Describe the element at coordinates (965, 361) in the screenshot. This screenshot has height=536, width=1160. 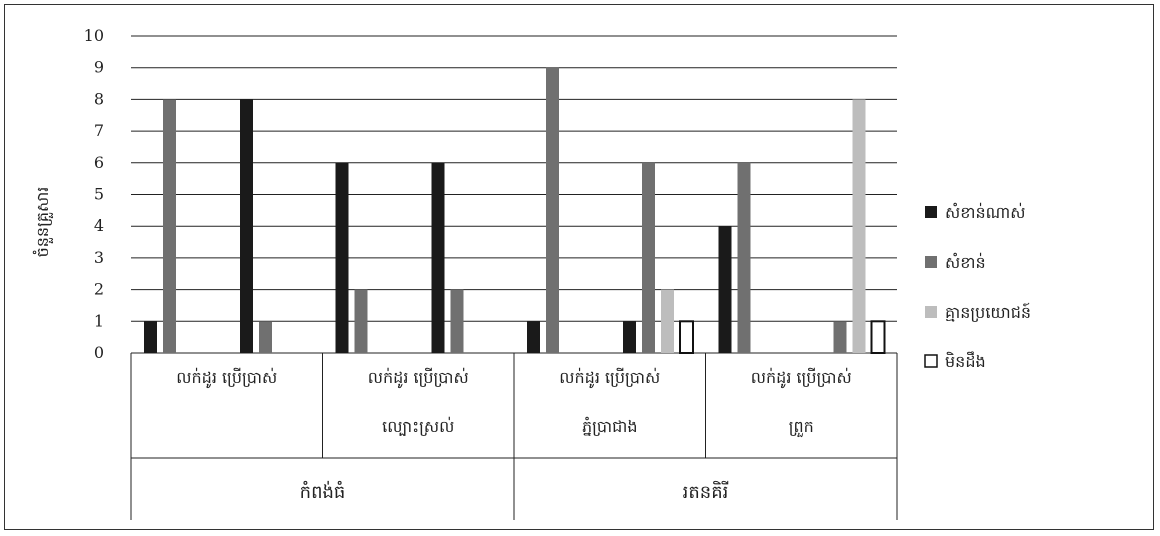
I see `legend-label: មិនដឹង` at that location.